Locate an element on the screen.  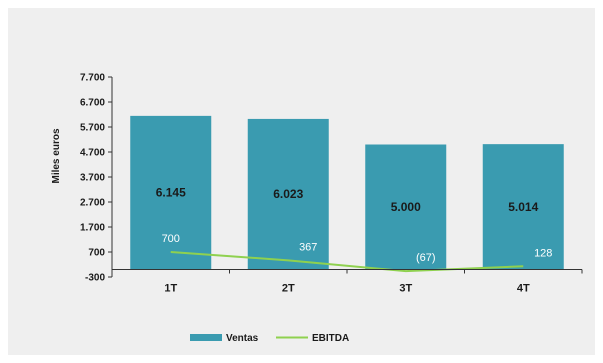
legend-ventas-label: Ventas is located at coordinates (242, 338).